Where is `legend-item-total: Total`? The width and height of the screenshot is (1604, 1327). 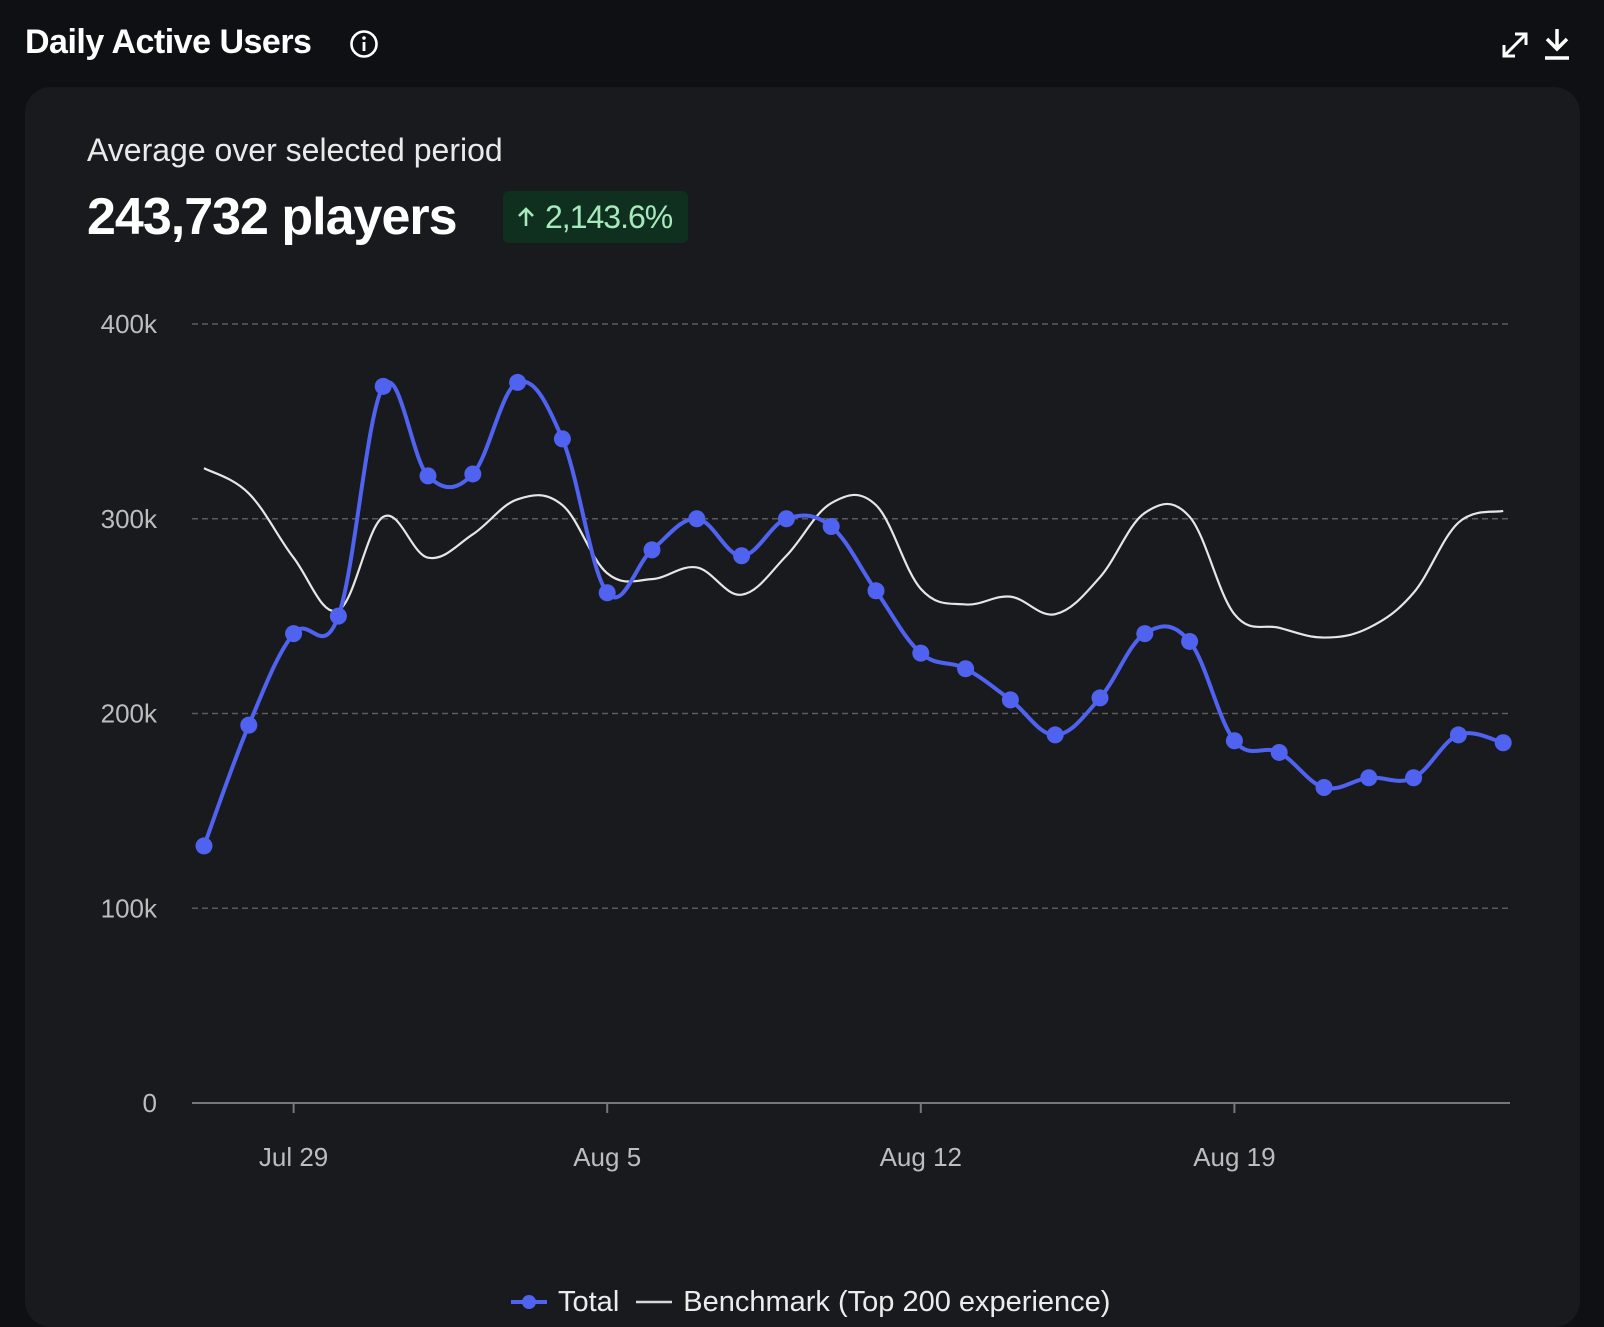 legend-item-total: Total is located at coordinates (564, 1302).